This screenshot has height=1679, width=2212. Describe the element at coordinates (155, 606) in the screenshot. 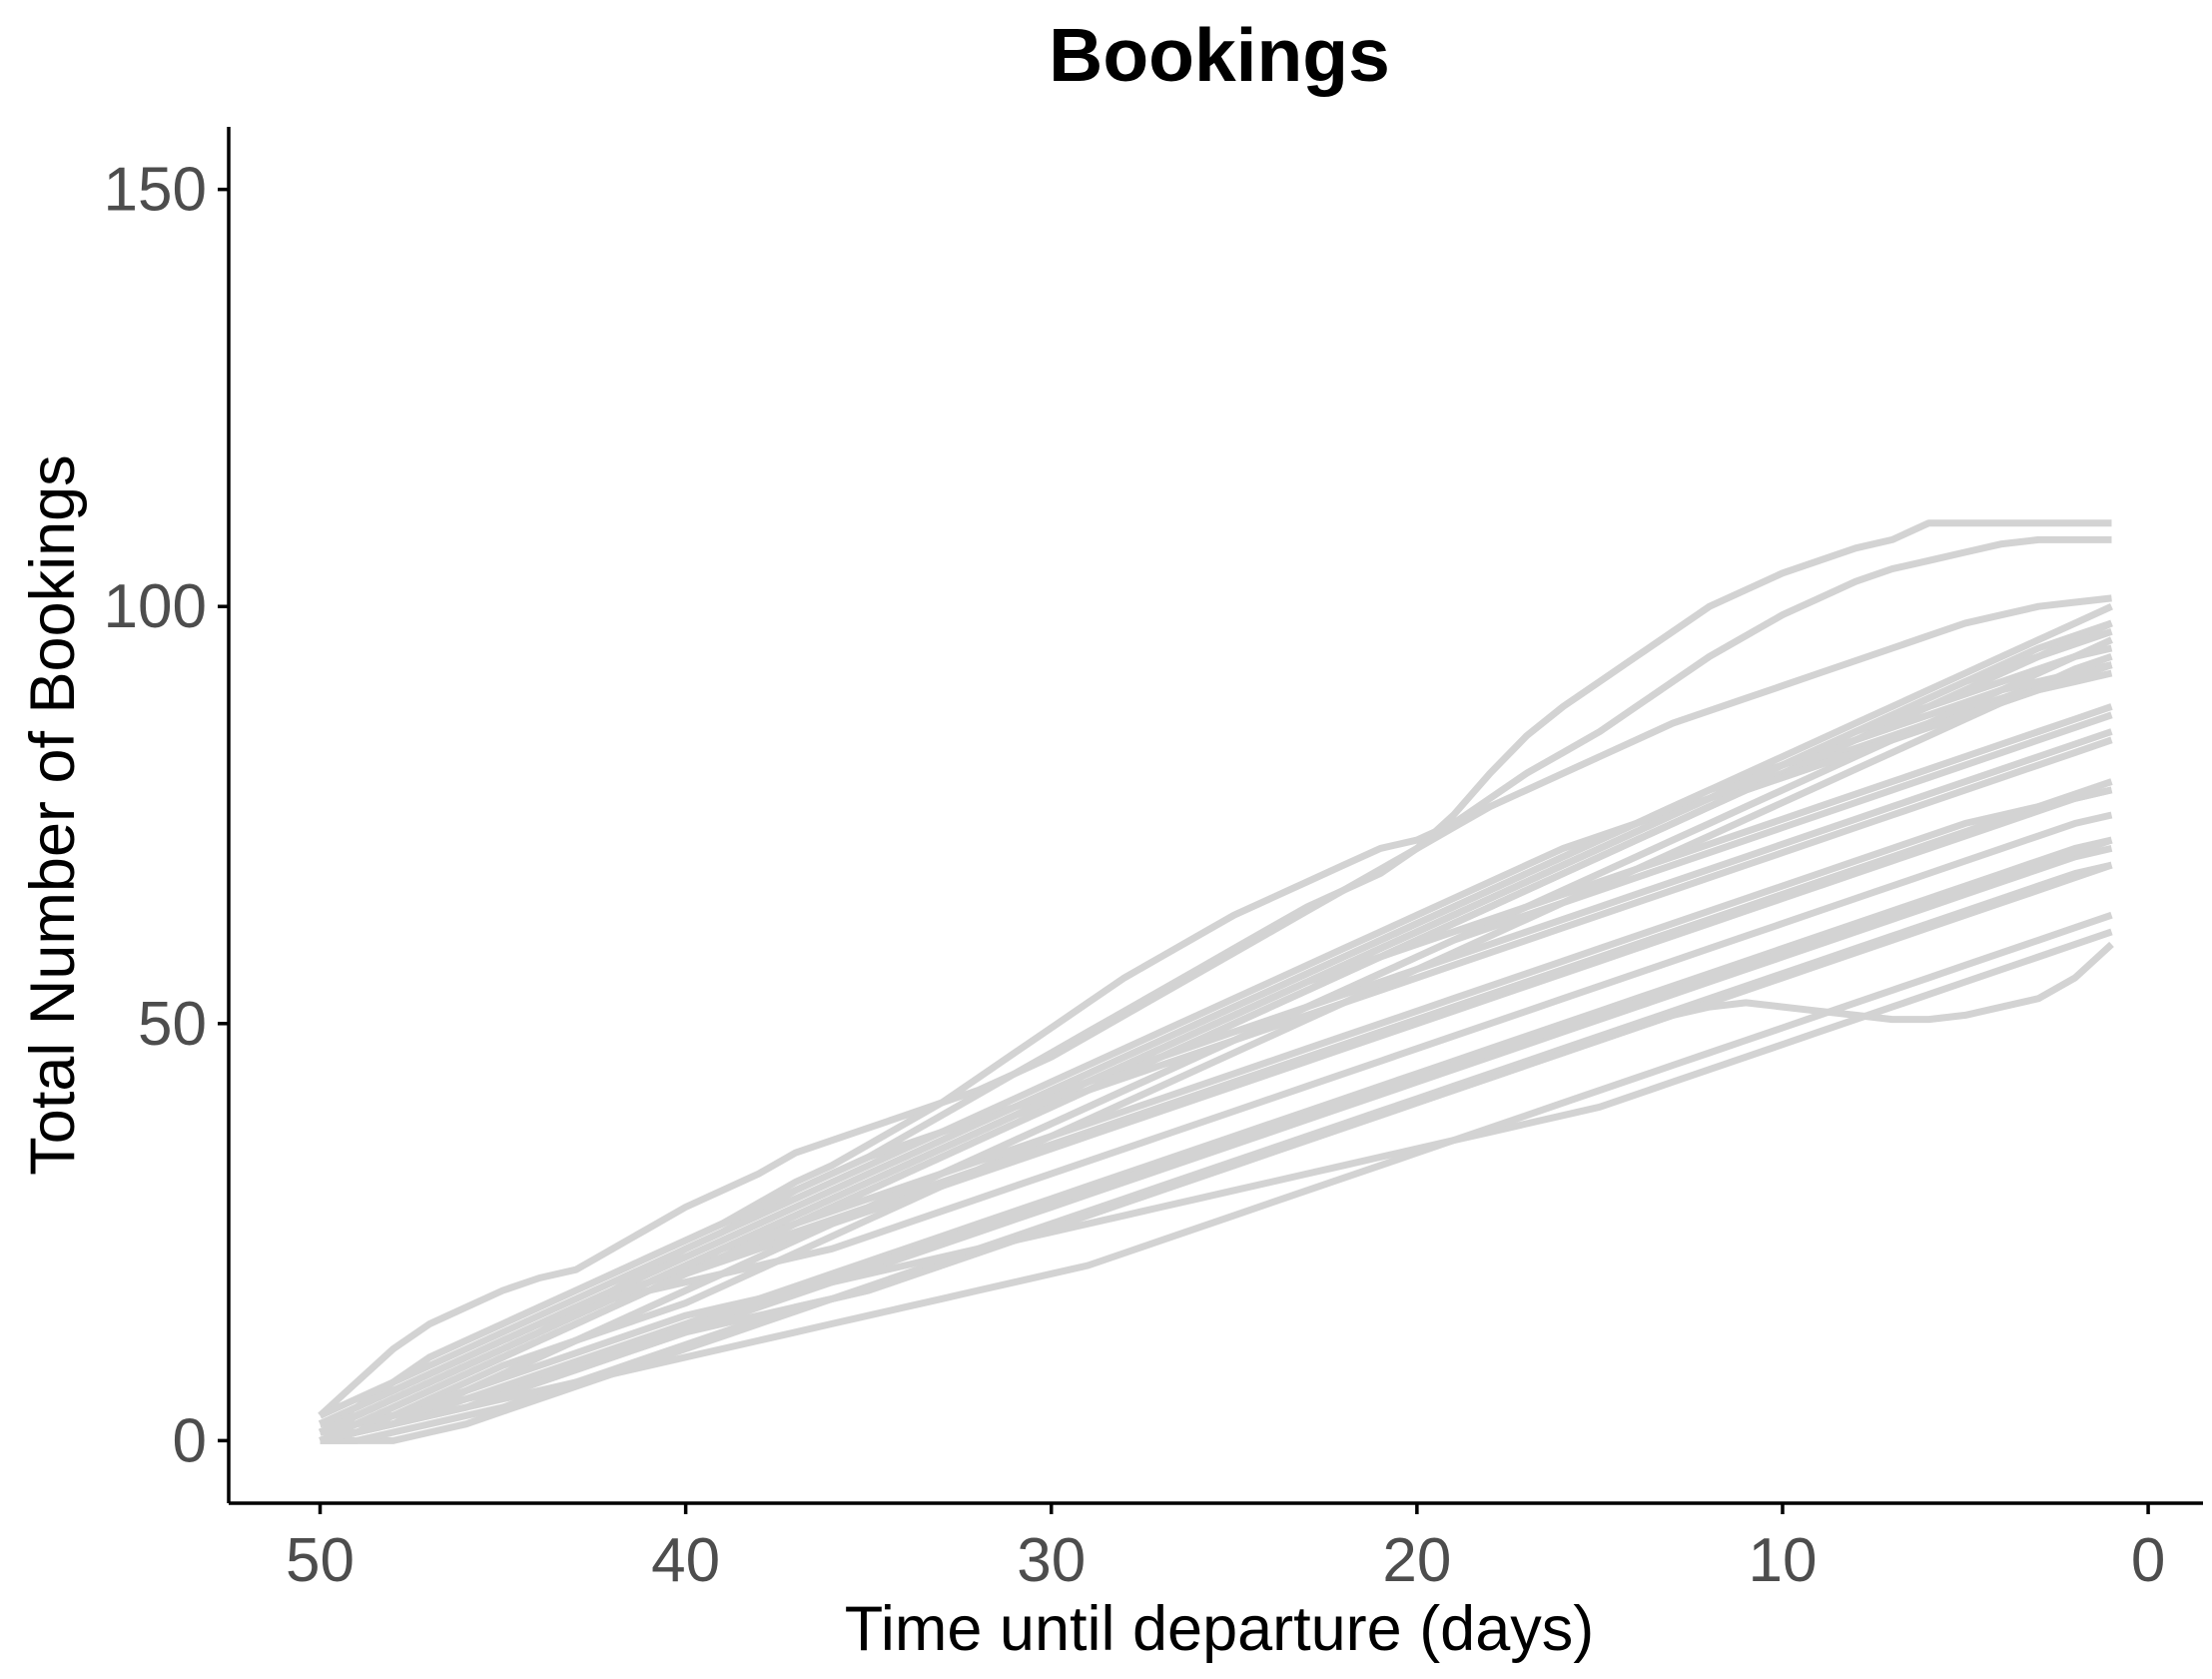

I see `y-tick-label: 100` at that location.